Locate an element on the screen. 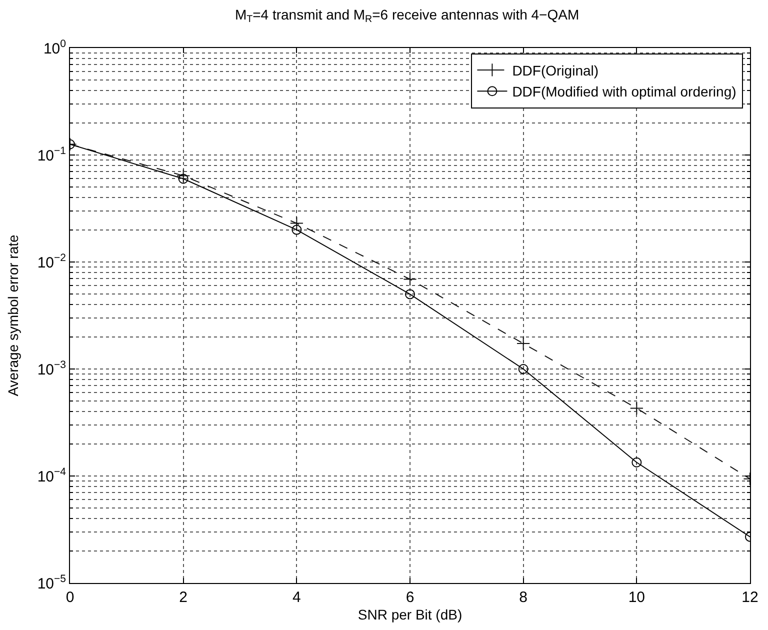 The height and width of the screenshot is (630, 768). x-tick-label: 10 is located at coordinates (637, 597).